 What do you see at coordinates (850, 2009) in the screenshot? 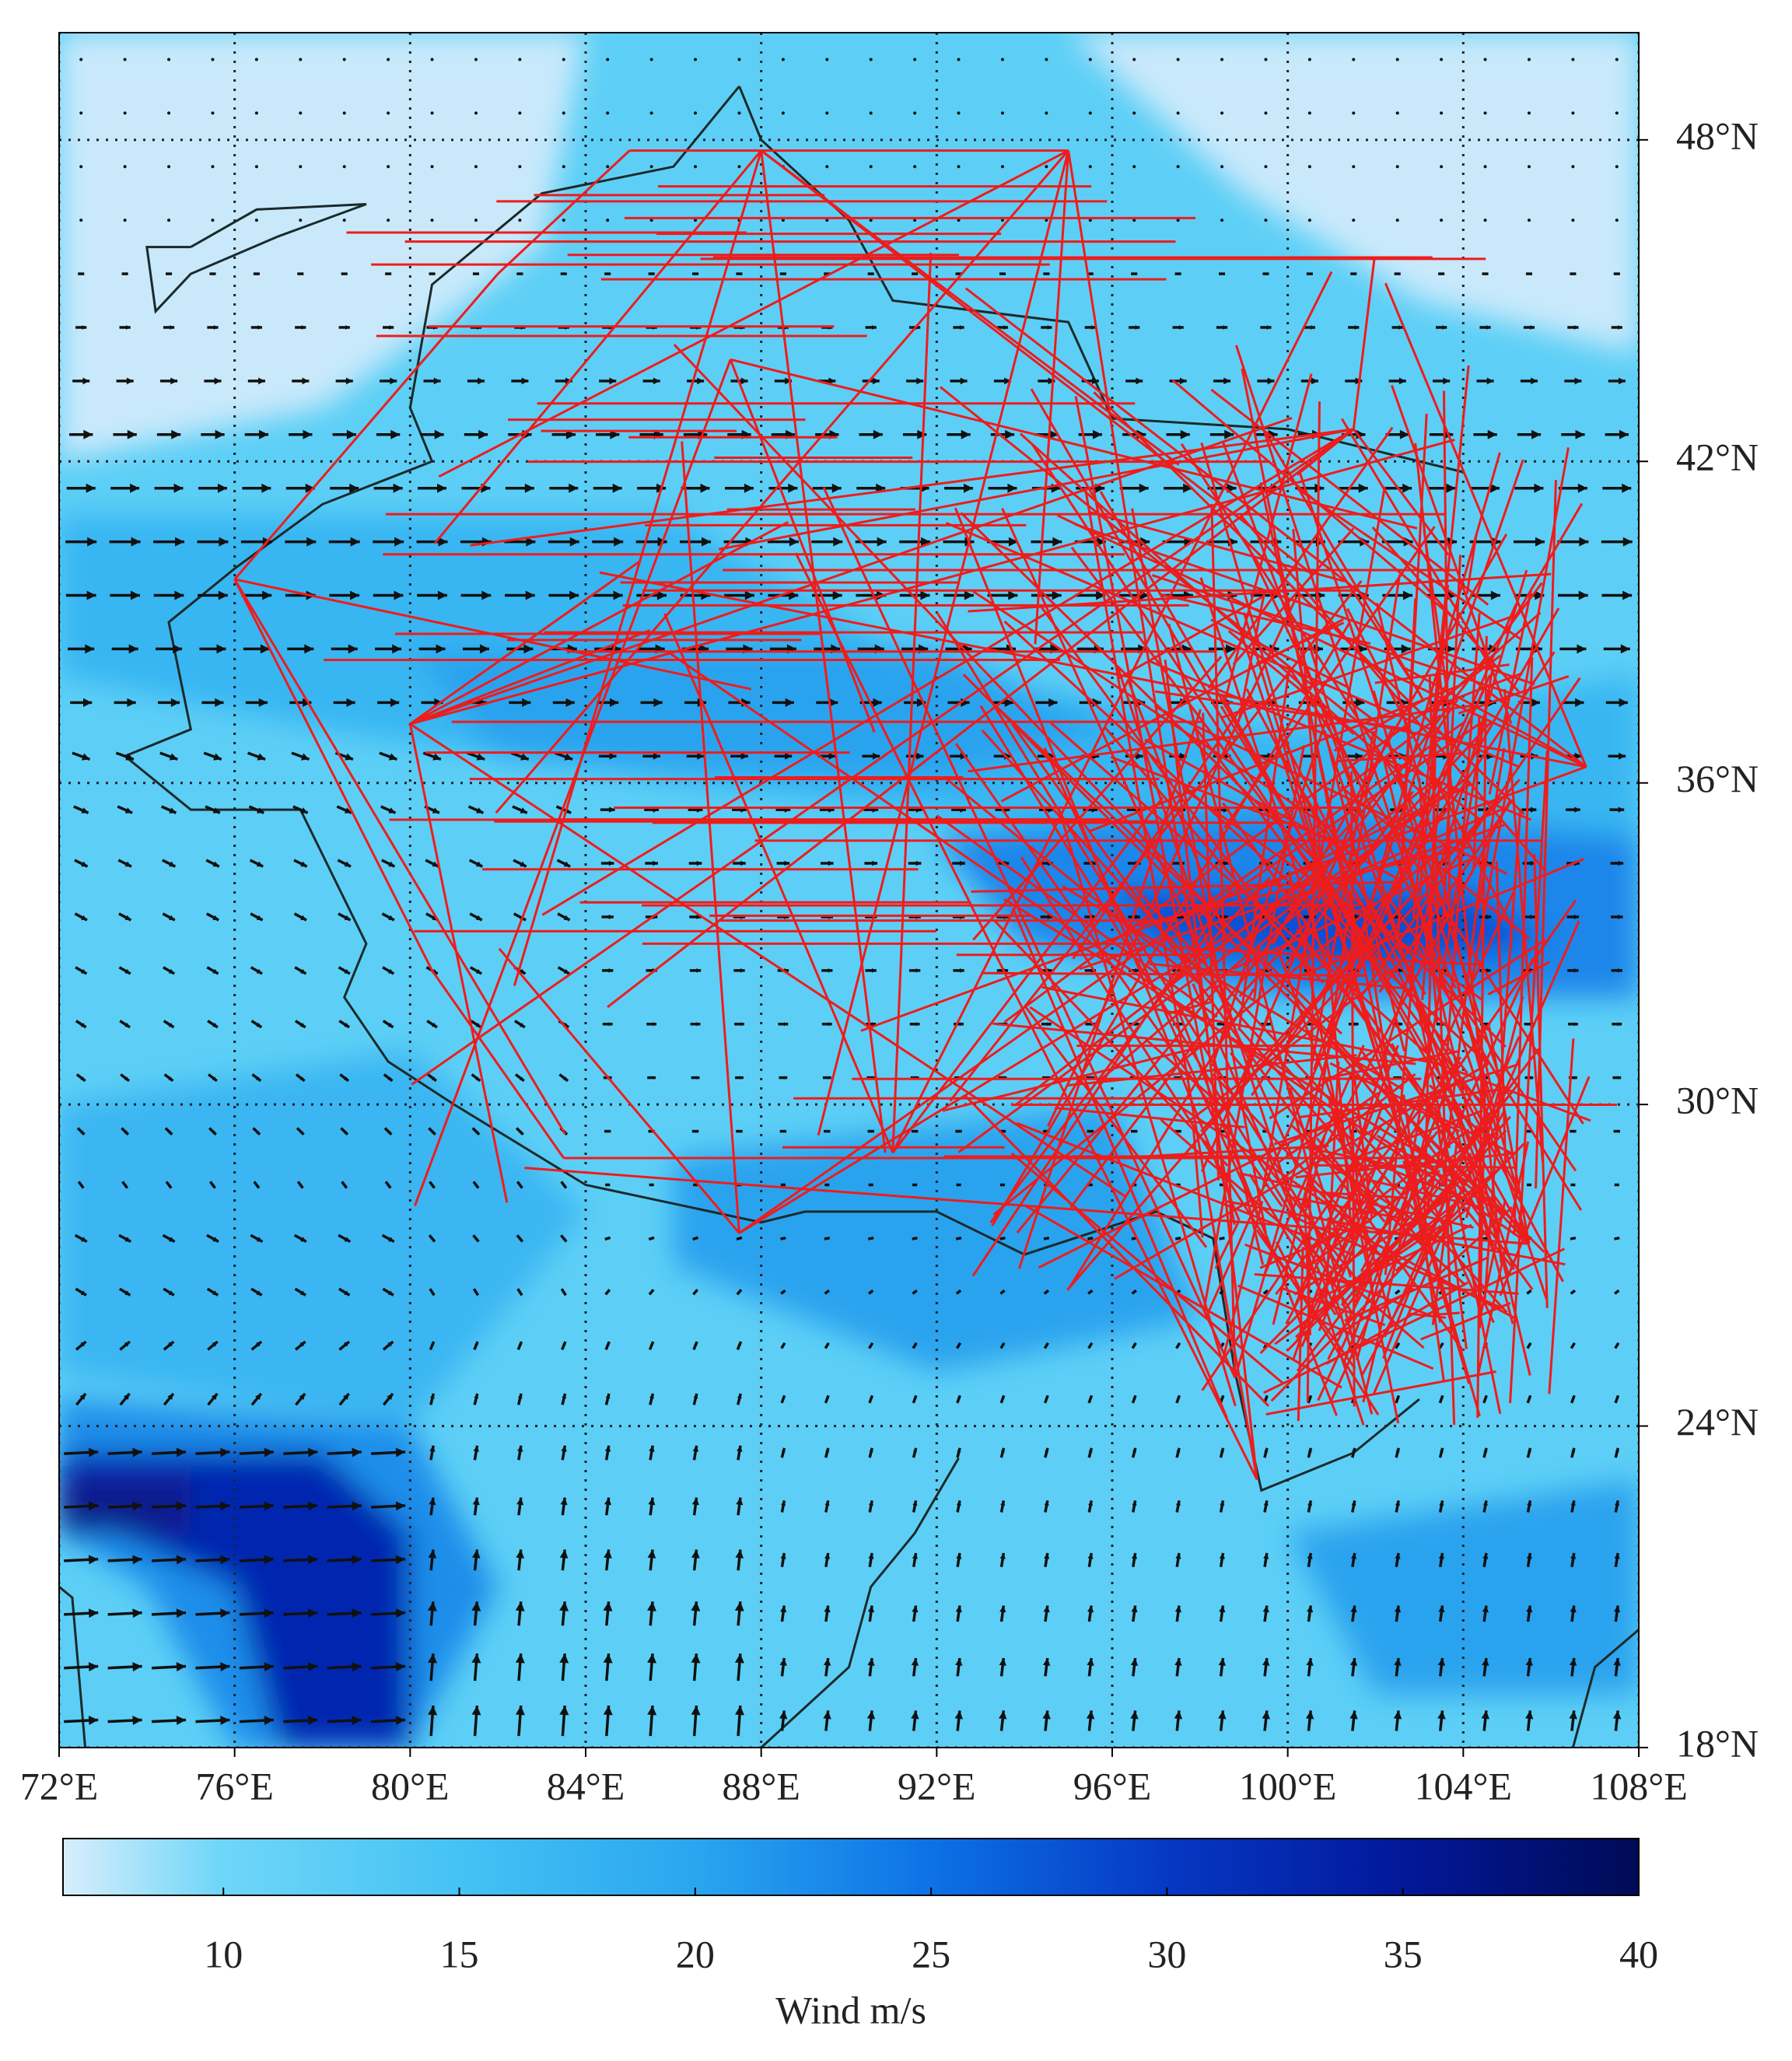
I see `colorbar-label: Wind m/s` at bounding box center [850, 2009].